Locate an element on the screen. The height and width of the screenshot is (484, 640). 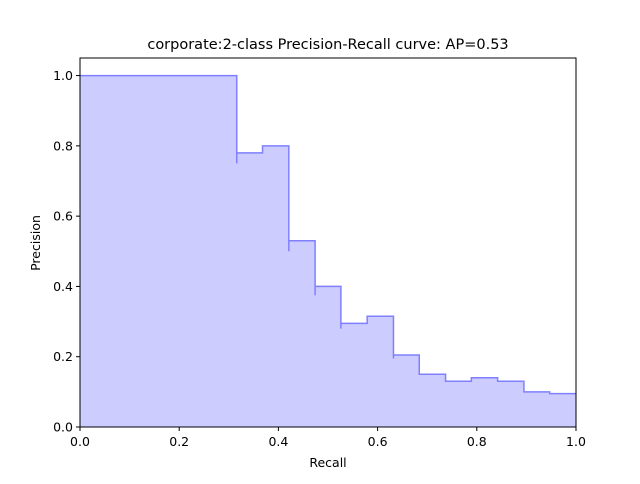
x-tick-label: 0.8 is located at coordinates (477, 441).